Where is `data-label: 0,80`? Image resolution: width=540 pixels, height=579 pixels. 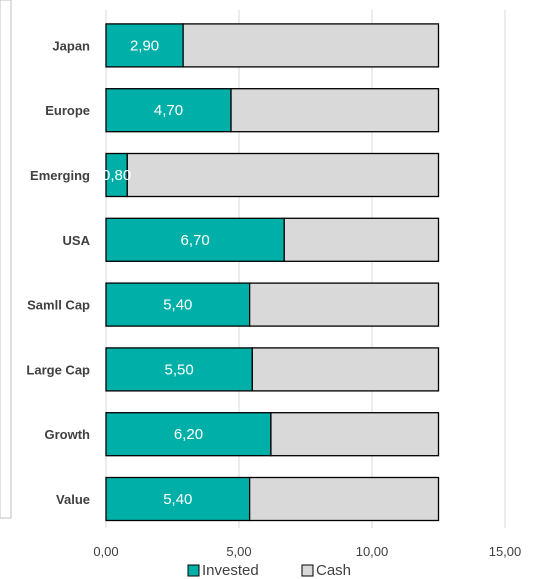 data-label: 0,80 is located at coordinates (116, 175).